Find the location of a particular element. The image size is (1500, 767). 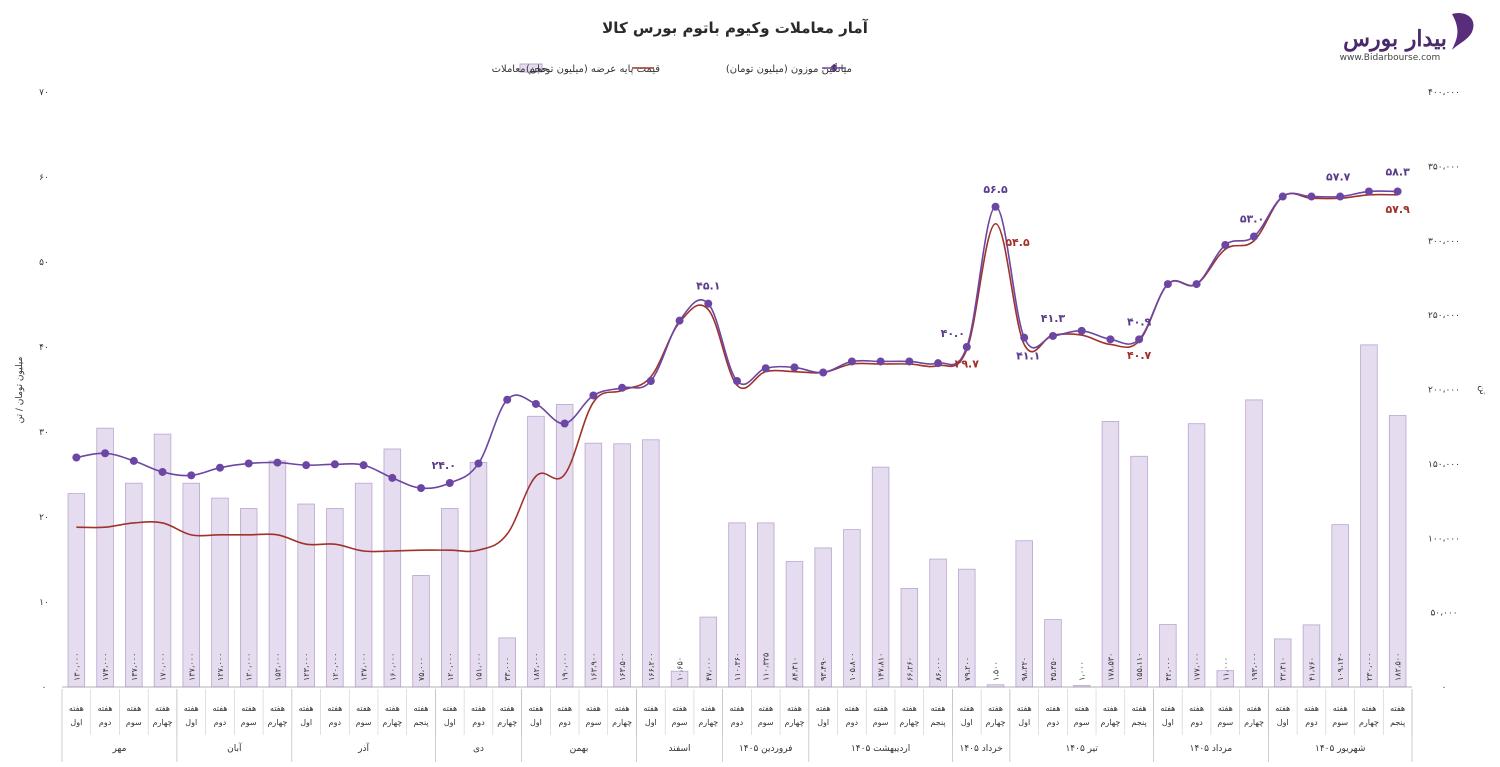

volume-label: ۱۰،۶۵۰ is located at coordinates (680, 669).